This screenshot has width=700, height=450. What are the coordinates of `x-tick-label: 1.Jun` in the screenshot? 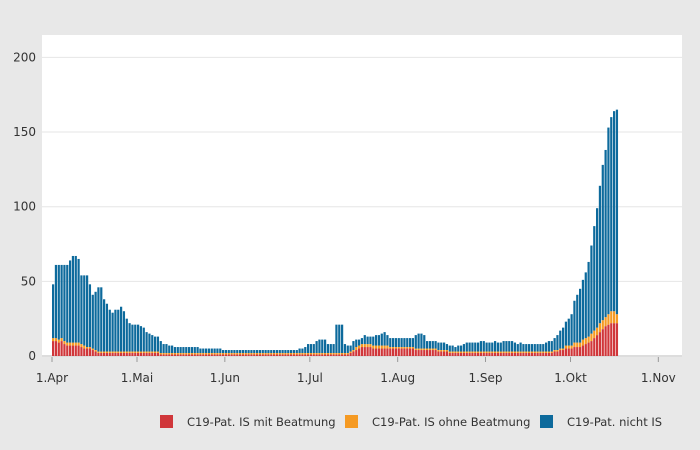 It's located at (225, 378).